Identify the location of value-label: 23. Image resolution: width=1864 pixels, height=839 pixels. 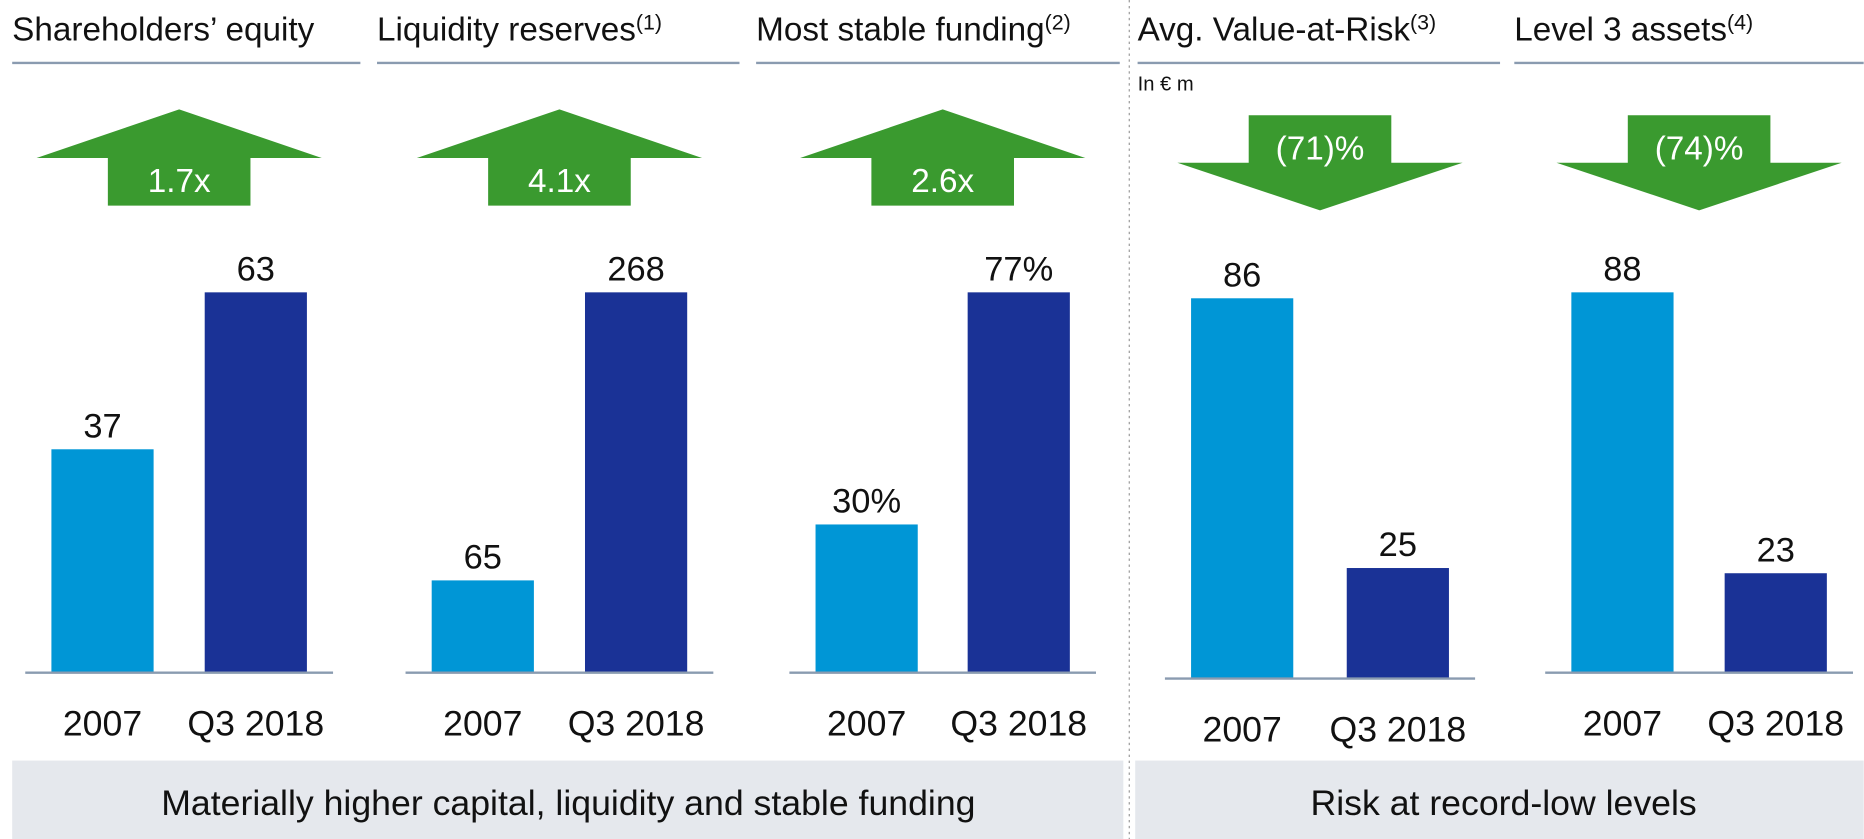
(1776, 550).